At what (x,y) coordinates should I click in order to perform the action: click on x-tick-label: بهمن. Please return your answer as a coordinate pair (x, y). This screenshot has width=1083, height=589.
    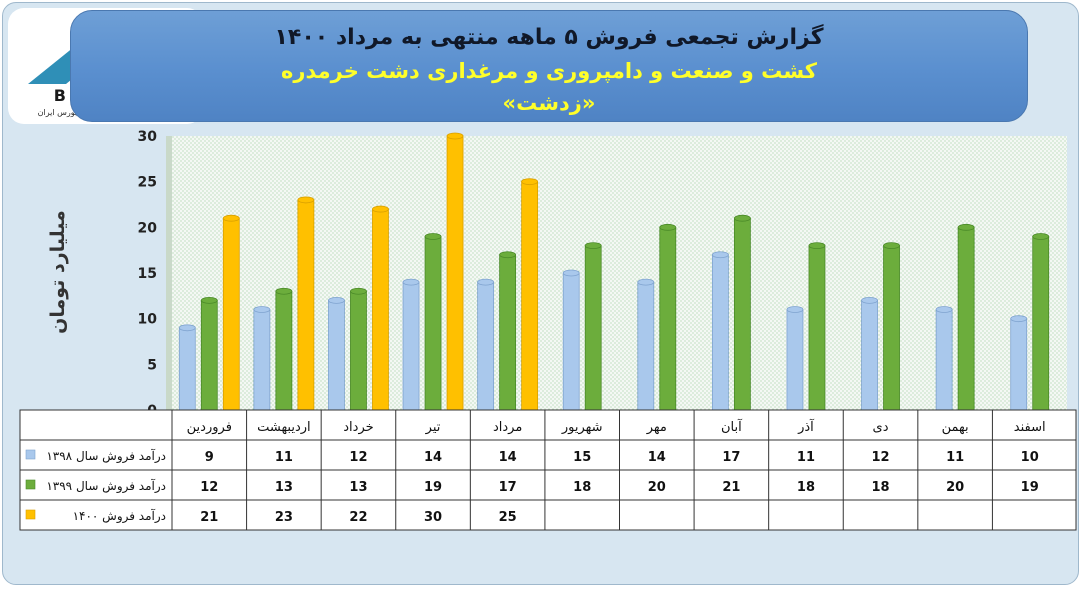
    Looking at the image, I should click on (955, 427).